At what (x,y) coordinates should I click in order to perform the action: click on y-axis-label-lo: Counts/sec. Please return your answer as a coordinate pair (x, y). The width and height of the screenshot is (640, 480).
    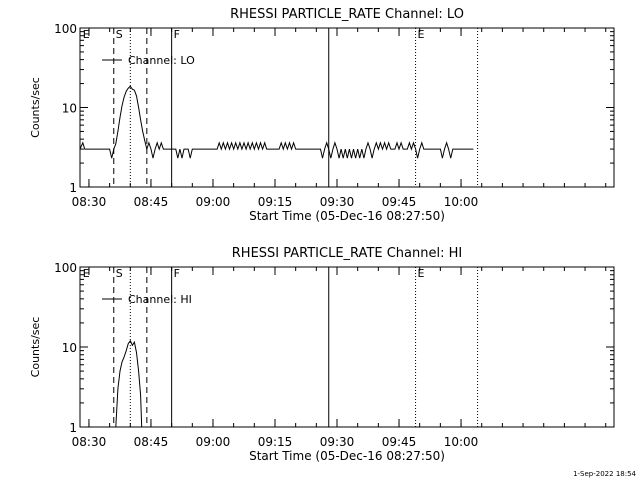
    Looking at the image, I should click on (35, 107).